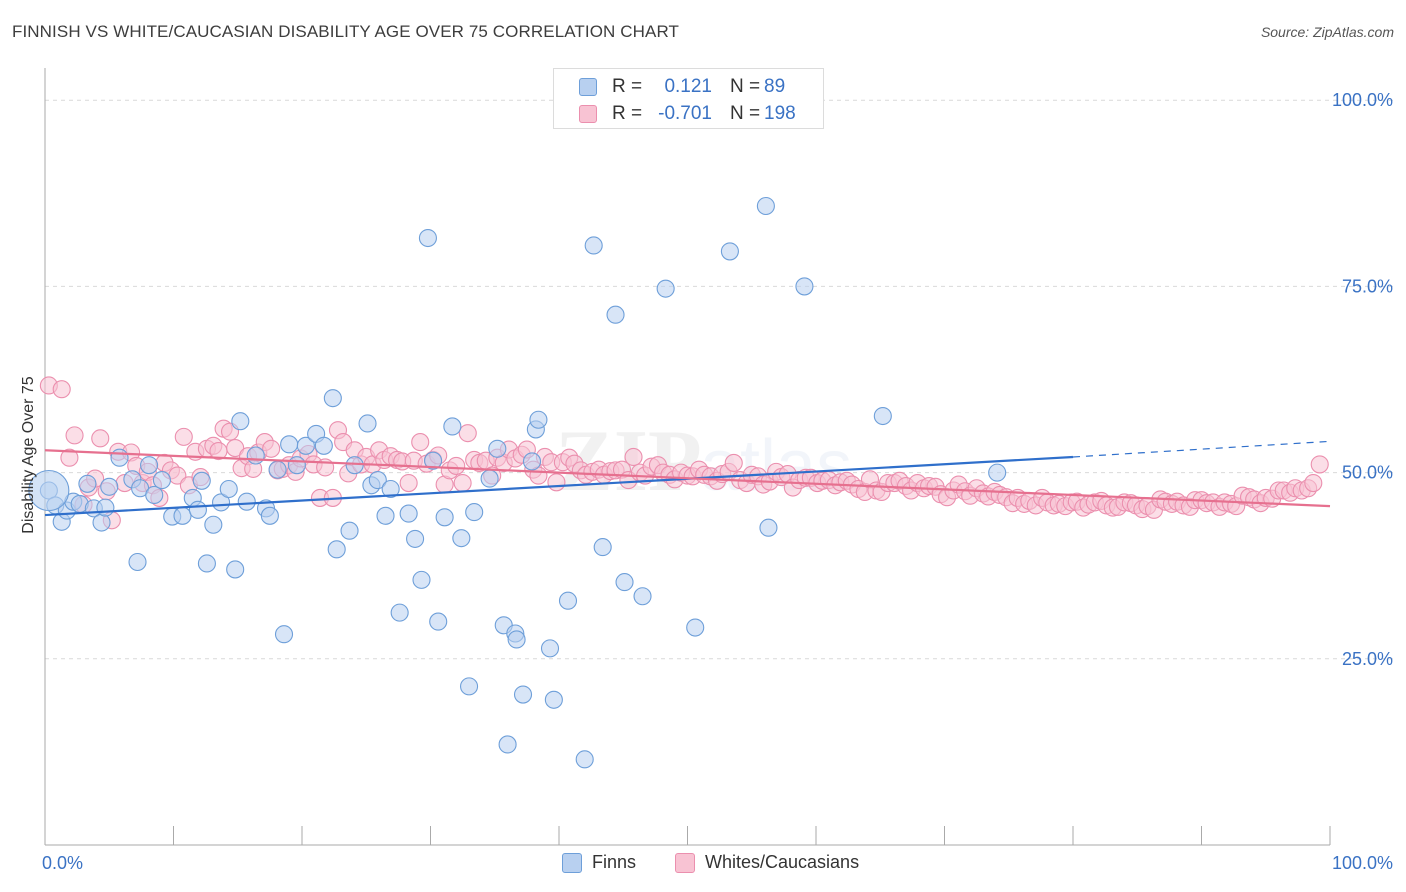 The image size is (1406, 892). What do you see at coordinates (685, 863) in the screenshot?
I see `whites-legend-swatch` at bounding box center [685, 863].